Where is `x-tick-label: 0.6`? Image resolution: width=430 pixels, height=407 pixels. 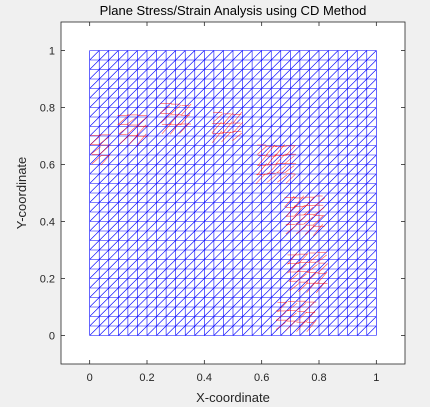
x-tick-label: 0.6 is located at coordinates (261, 378).